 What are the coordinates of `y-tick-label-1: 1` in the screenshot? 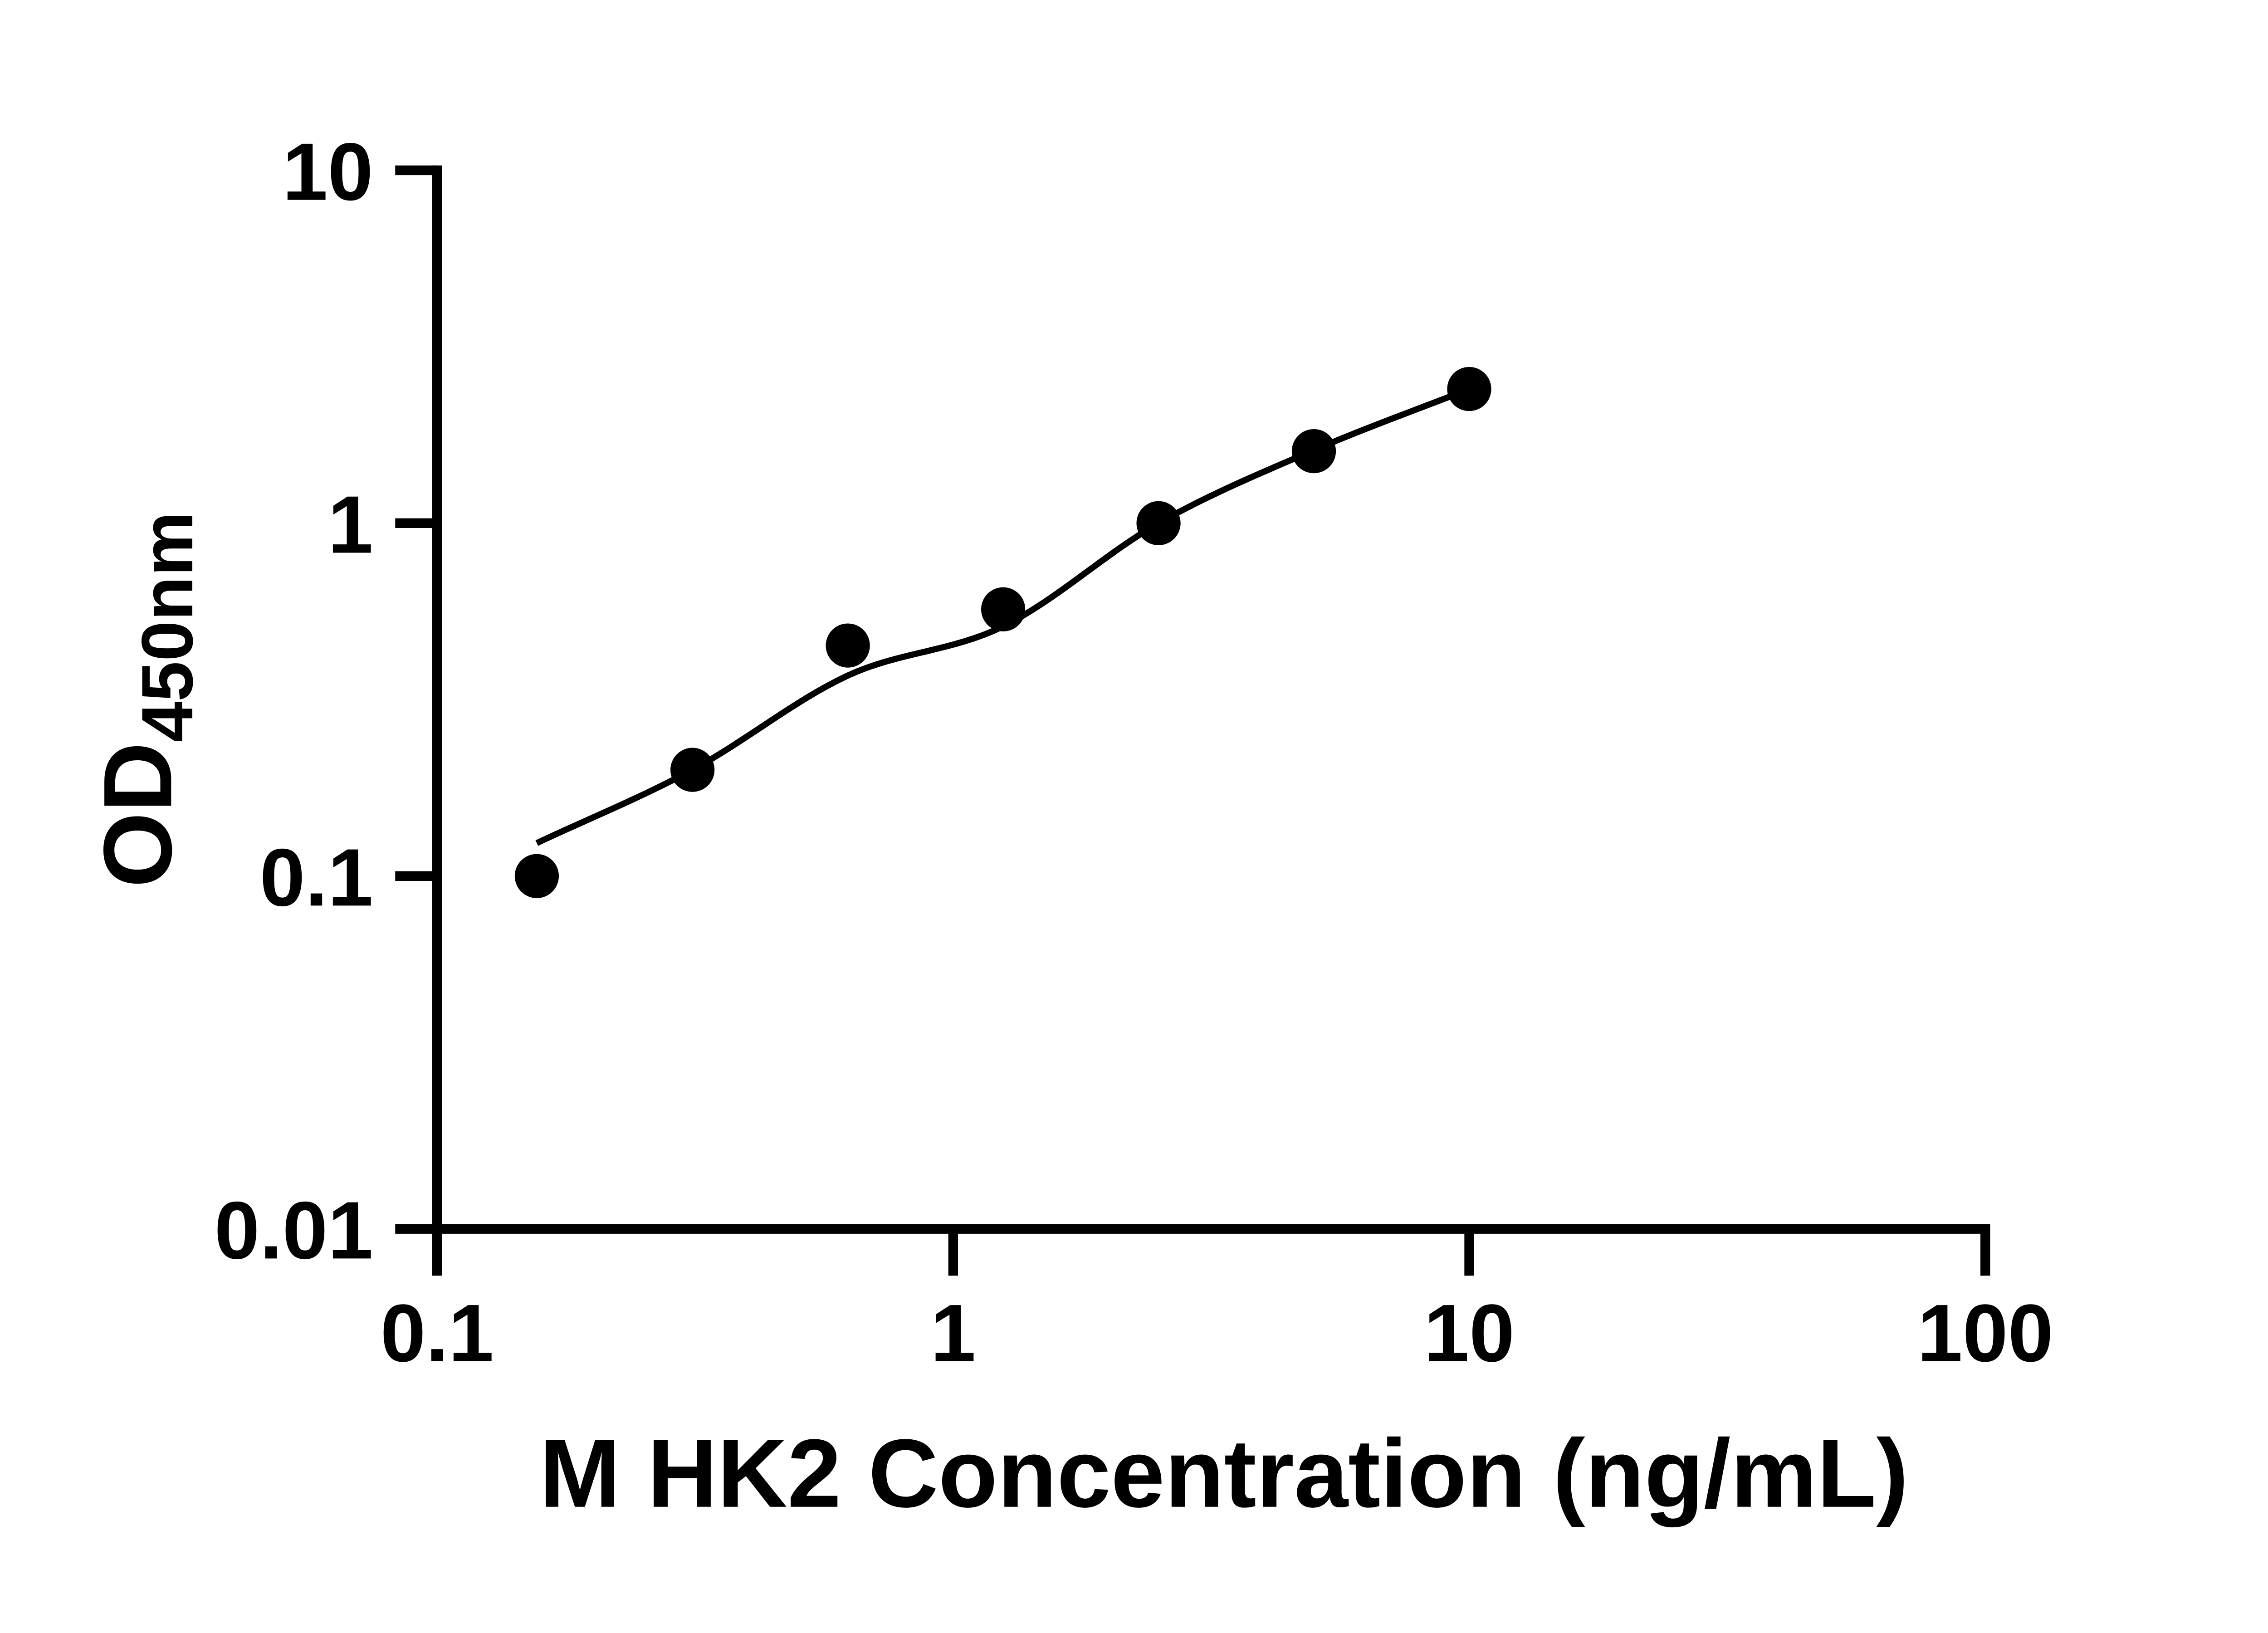 It's located at (351, 525).